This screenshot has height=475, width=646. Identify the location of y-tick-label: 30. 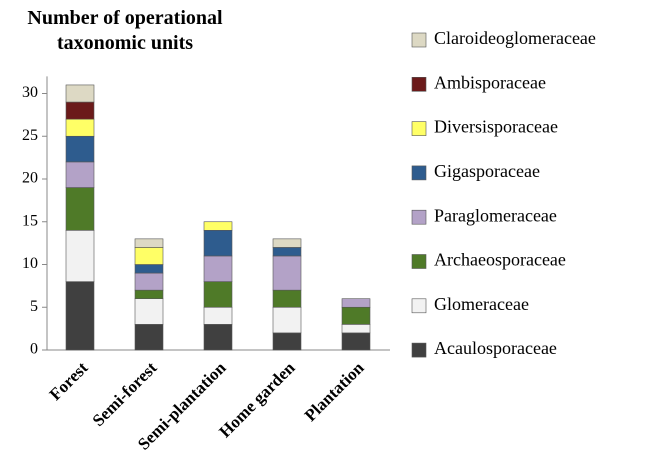
(30, 92).